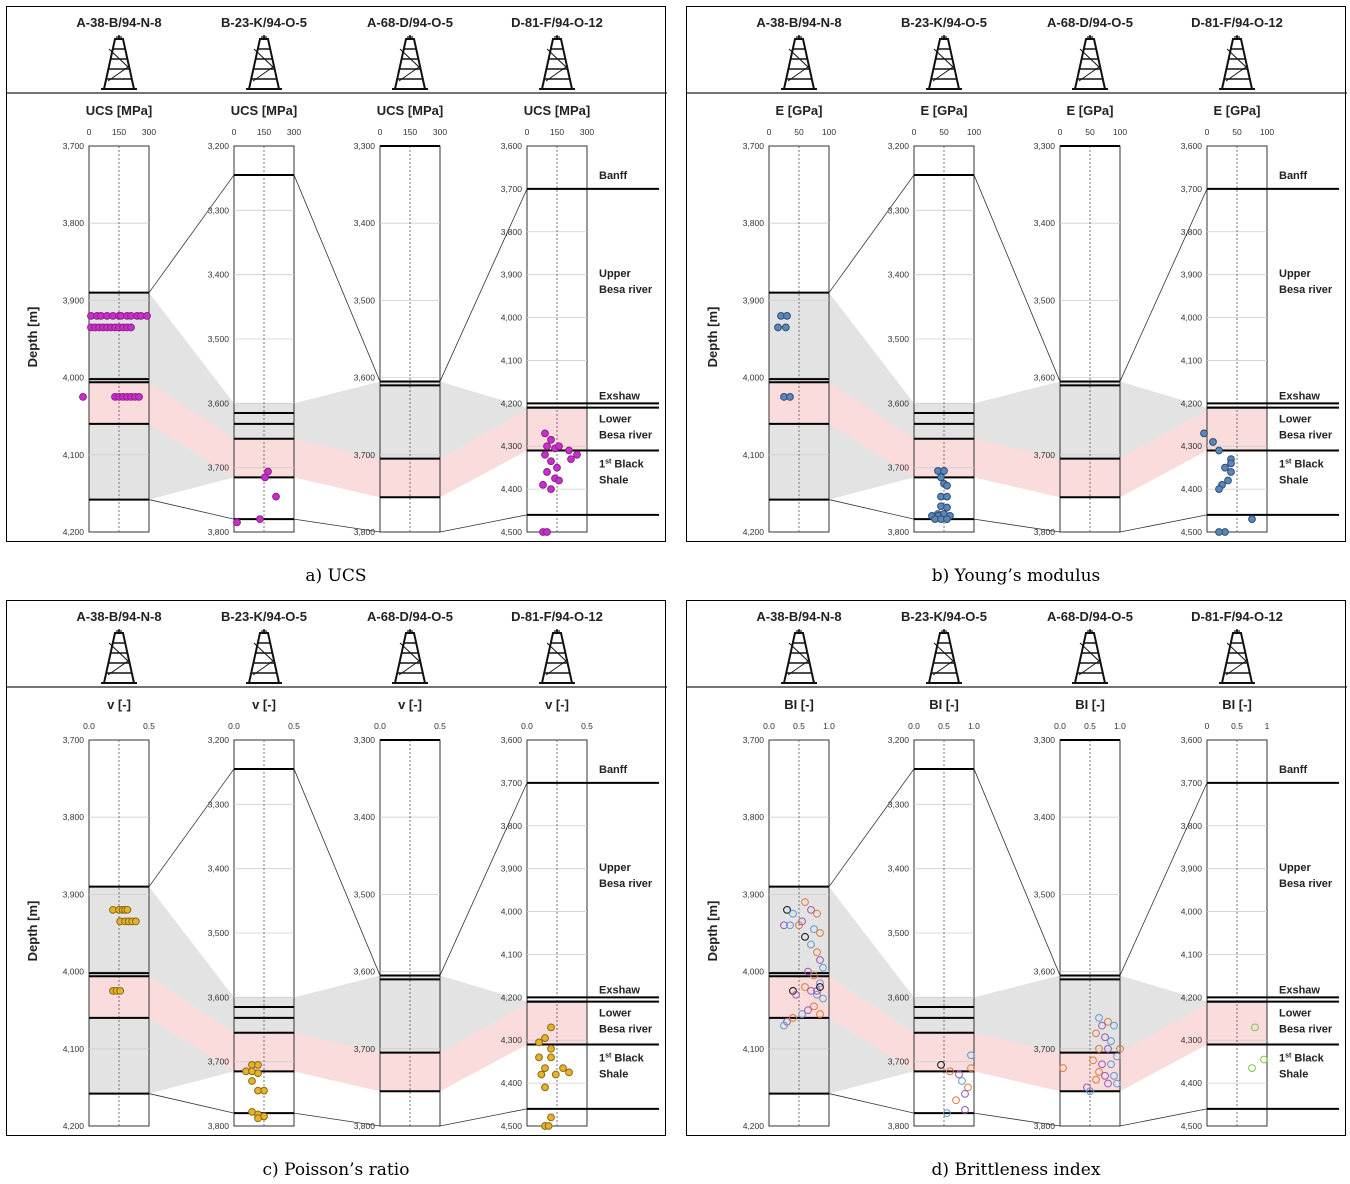 Image resolution: width=1350 pixels, height=1184 pixels. I want to click on formation-lower-line2: Besa river, so click(626, 435).